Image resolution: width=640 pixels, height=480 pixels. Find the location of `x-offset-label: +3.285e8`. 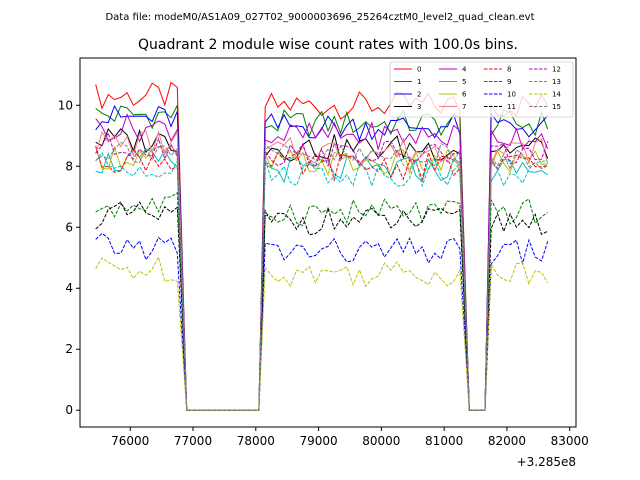

x-offset-label: +3.285e8 is located at coordinates (546, 462).